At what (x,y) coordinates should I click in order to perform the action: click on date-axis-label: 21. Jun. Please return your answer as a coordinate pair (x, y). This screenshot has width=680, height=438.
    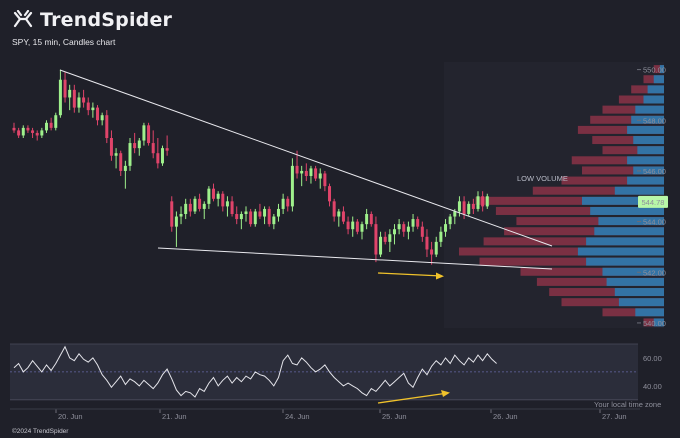
    Looking at the image, I should click on (174, 416).